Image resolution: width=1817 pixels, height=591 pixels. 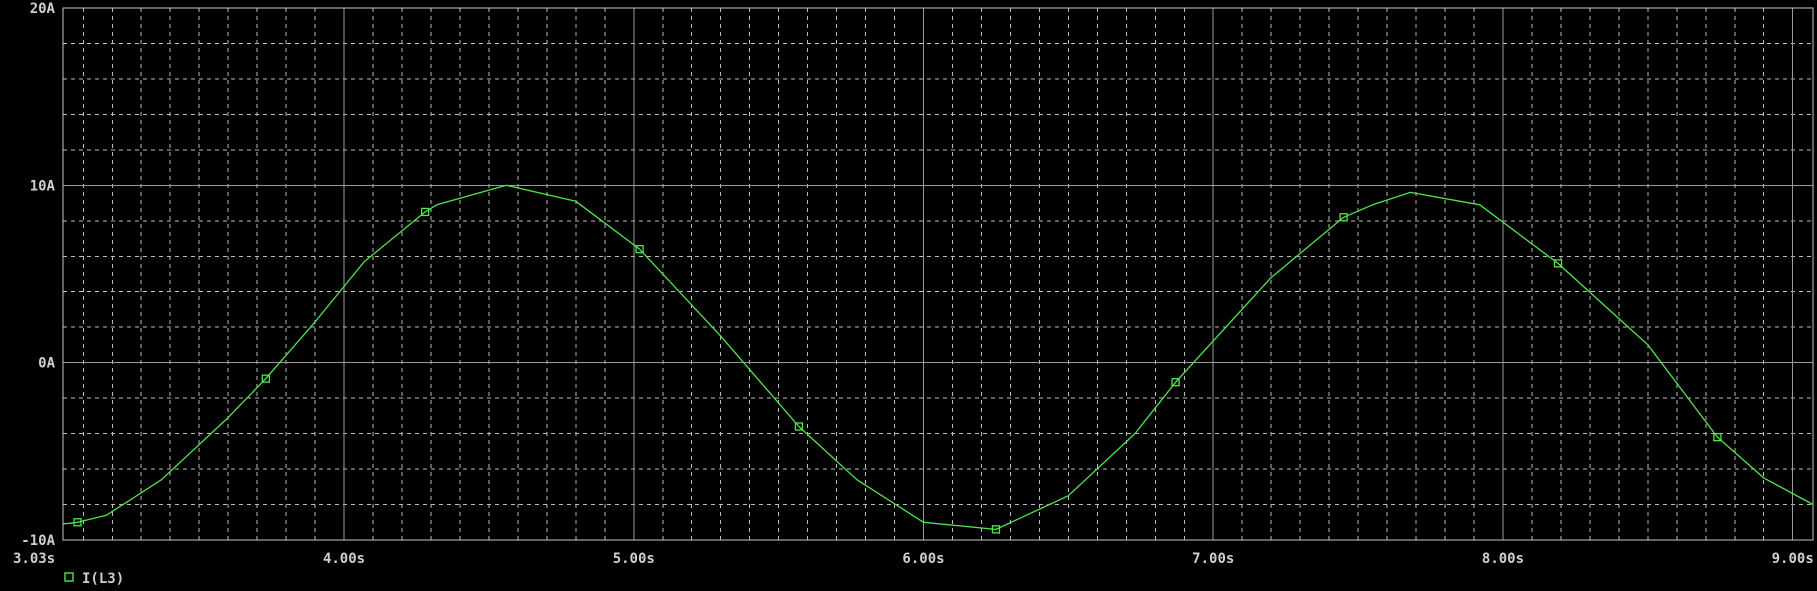 What do you see at coordinates (34, 559) in the screenshot?
I see `x-tick-label: 3.03s` at bounding box center [34, 559].